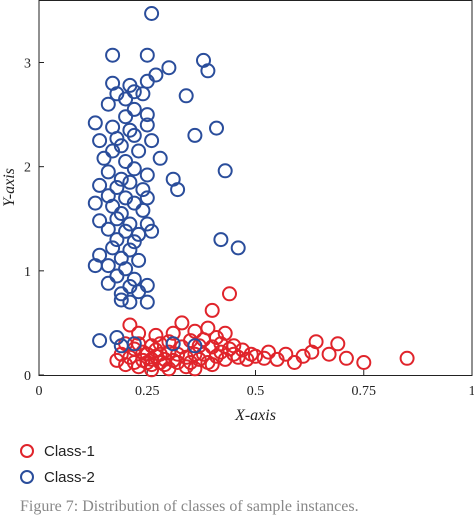  What do you see at coordinates (9, 187) in the screenshot?
I see `y-axis-label: Y-axis` at bounding box center [9, 187].